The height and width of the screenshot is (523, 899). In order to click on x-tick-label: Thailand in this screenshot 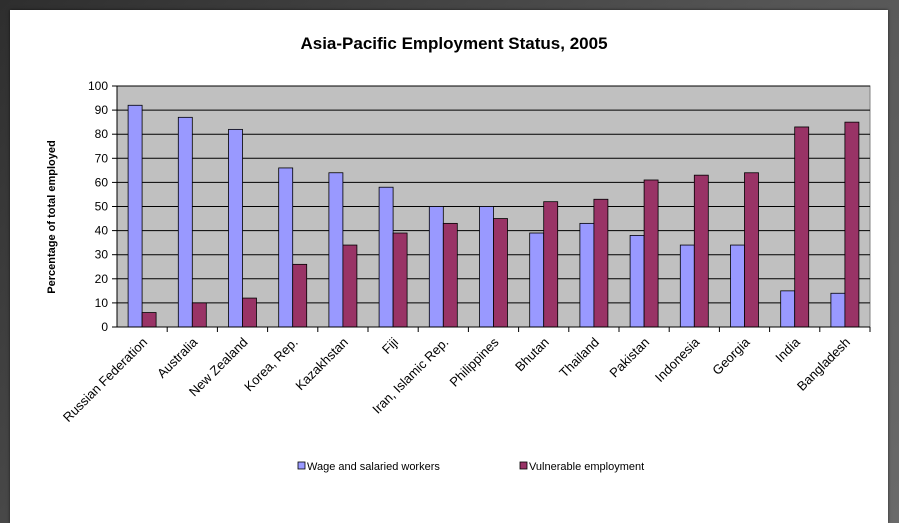, I will do `click(579, 358)`.